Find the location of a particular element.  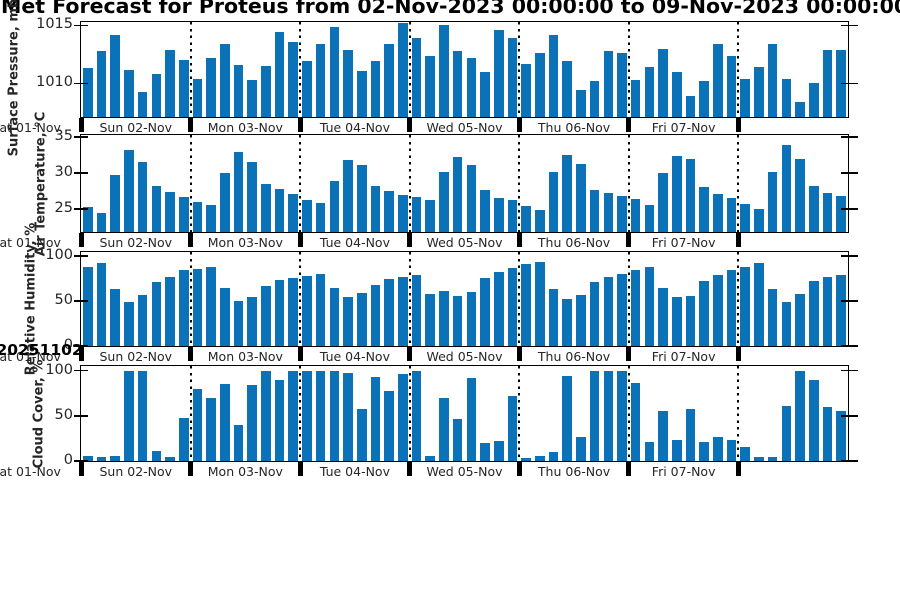

surface-pressure-left-tick is located at coordinates (81, 25).